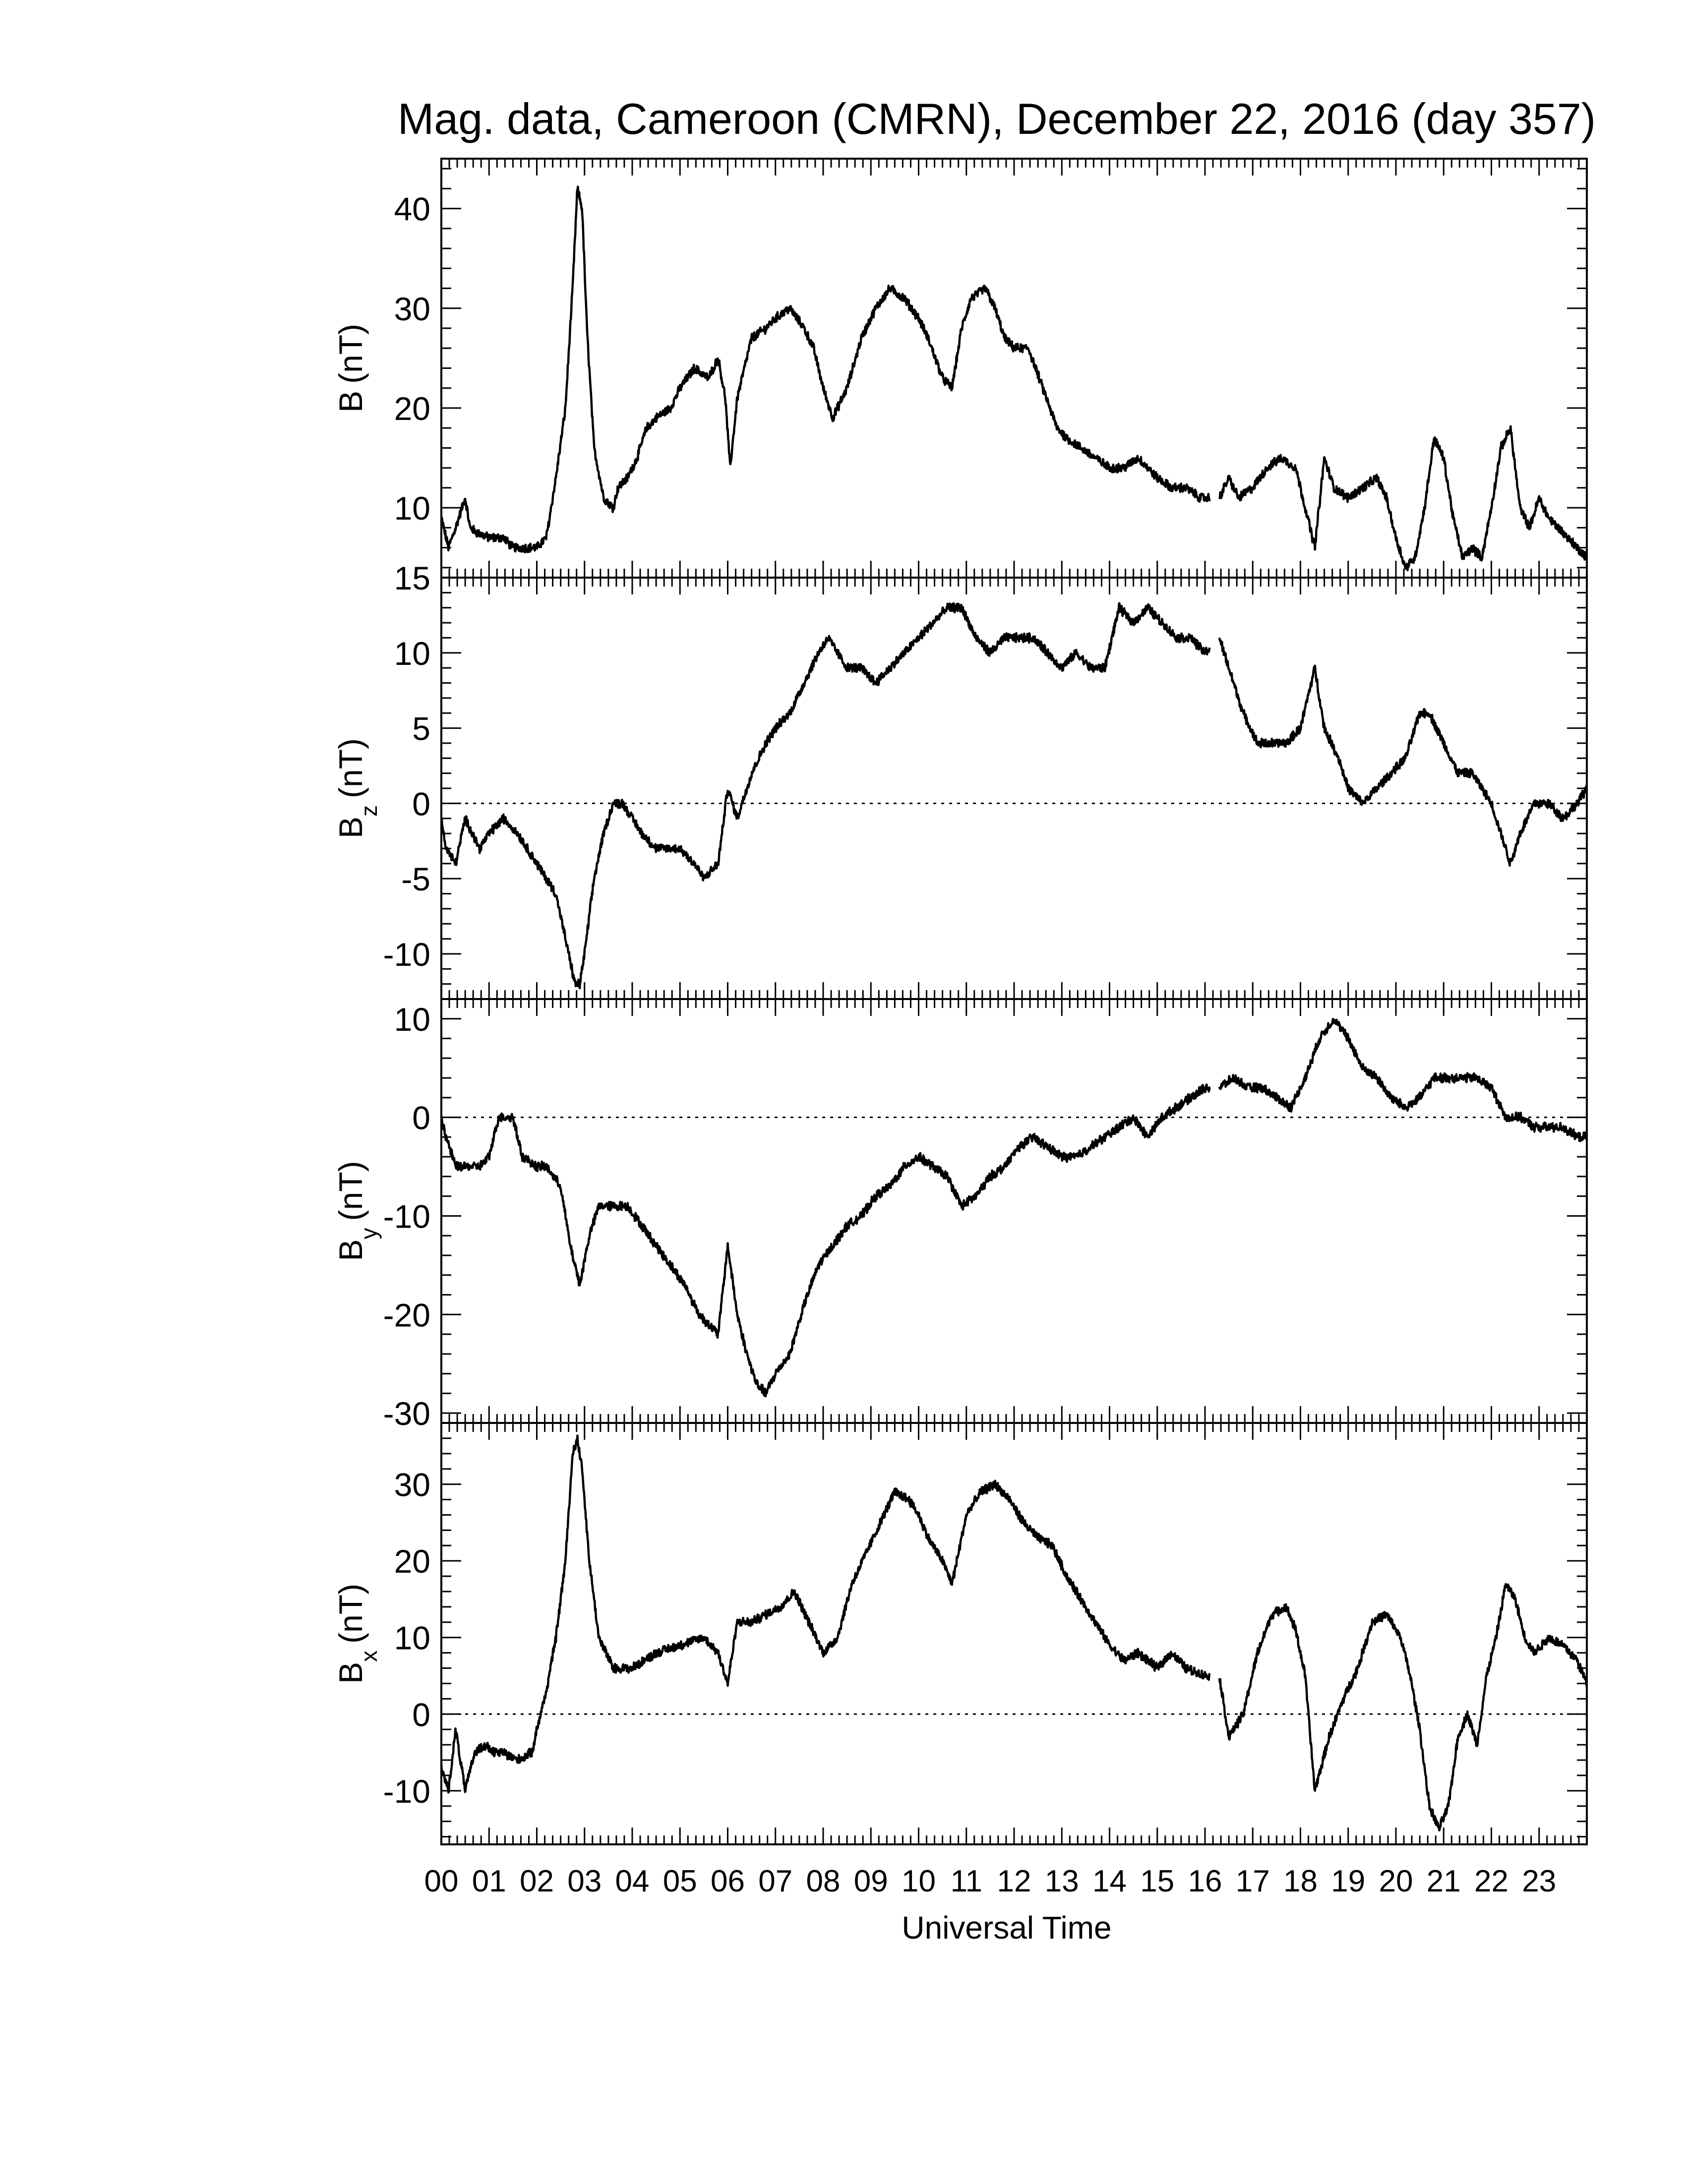 The image size is (1686, 2184). I want to click on x-tick-label: 05, so click(680, 1881).